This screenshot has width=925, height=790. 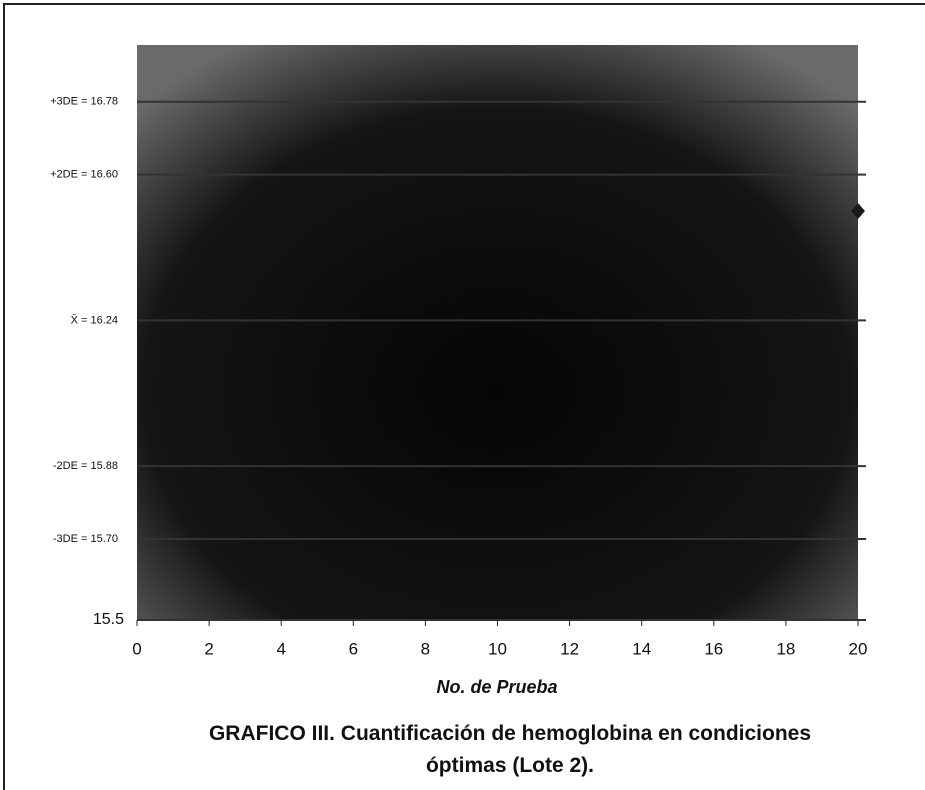 I want to click on x-tick-label: 20, so click(x=858, y=648).